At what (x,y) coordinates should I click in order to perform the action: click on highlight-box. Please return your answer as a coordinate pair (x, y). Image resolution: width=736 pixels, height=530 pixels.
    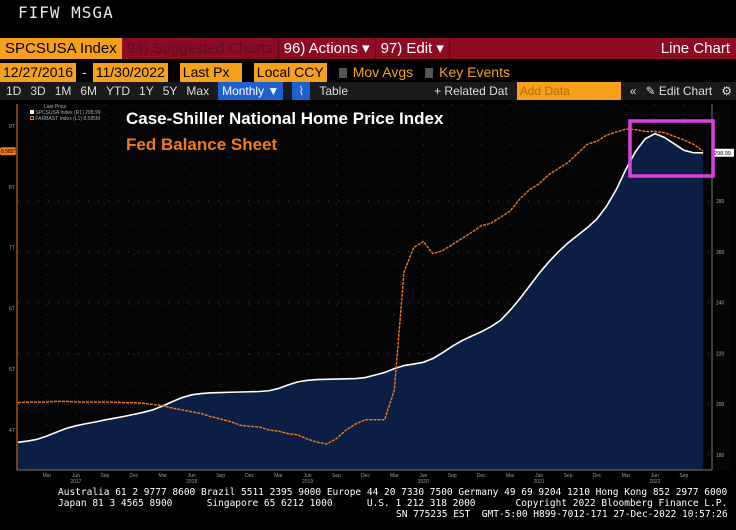
    Looking at the image, I should click on (671, 148).